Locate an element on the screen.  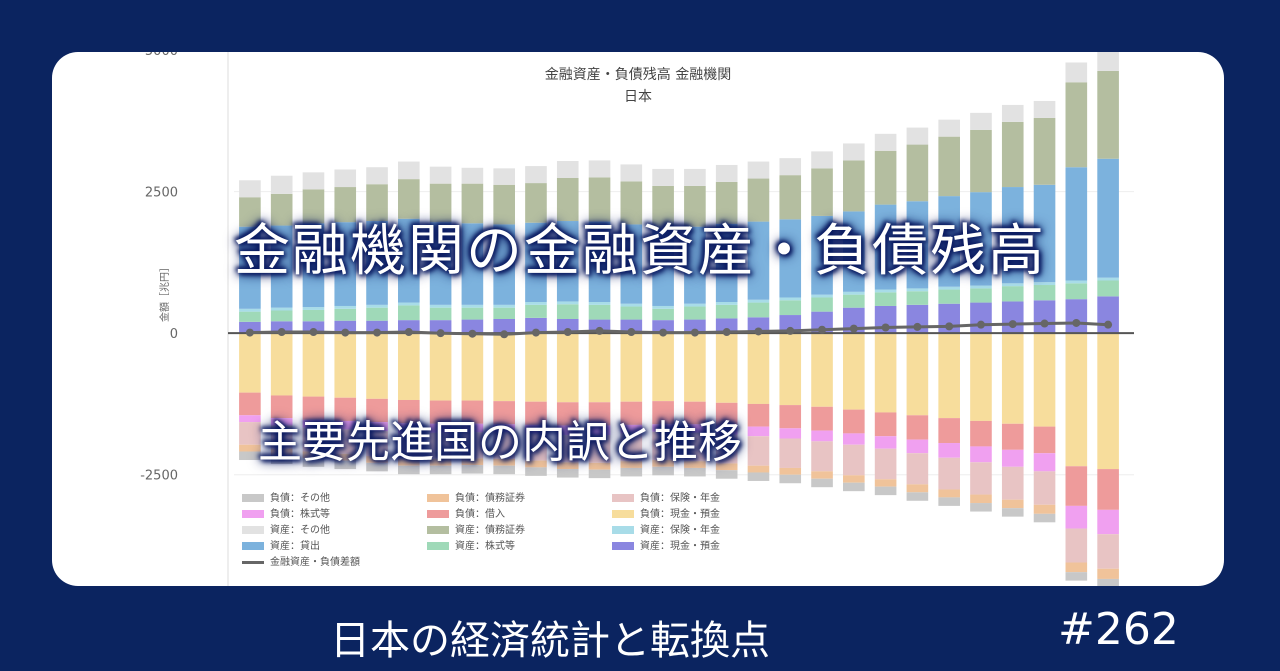
legend-label: 負債：債務証券 is located at coordinates (490, 498).